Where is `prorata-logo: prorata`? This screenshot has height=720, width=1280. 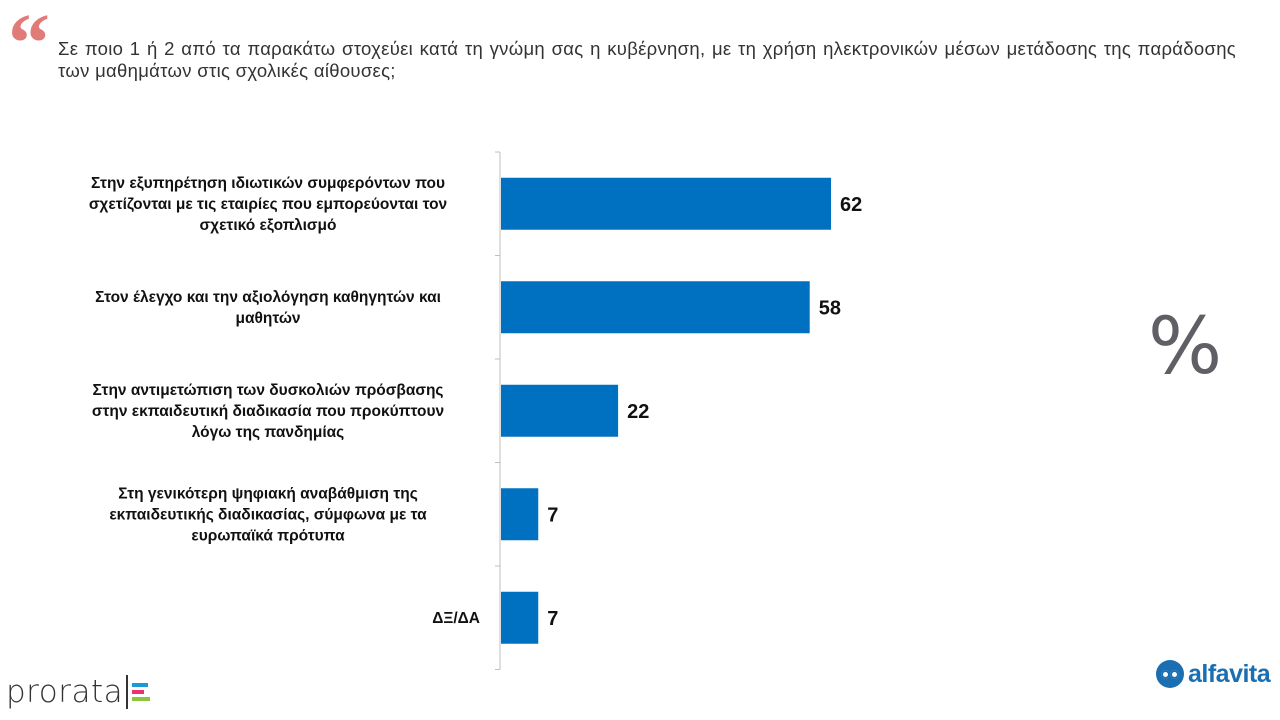
prorata-logo: prorata is located at coordinates (78, 692).